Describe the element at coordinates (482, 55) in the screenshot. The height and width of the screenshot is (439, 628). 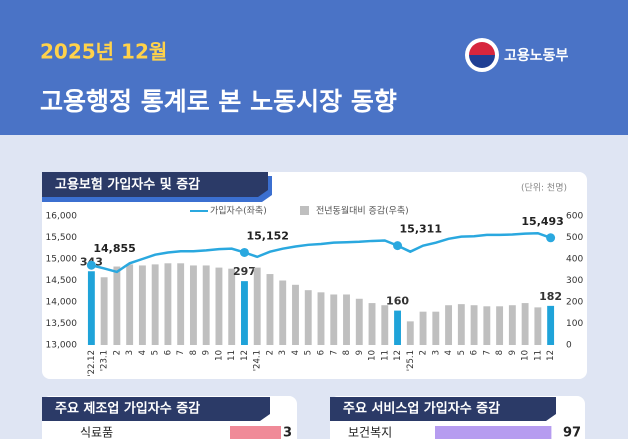
I see `ministry-logo` at that location.